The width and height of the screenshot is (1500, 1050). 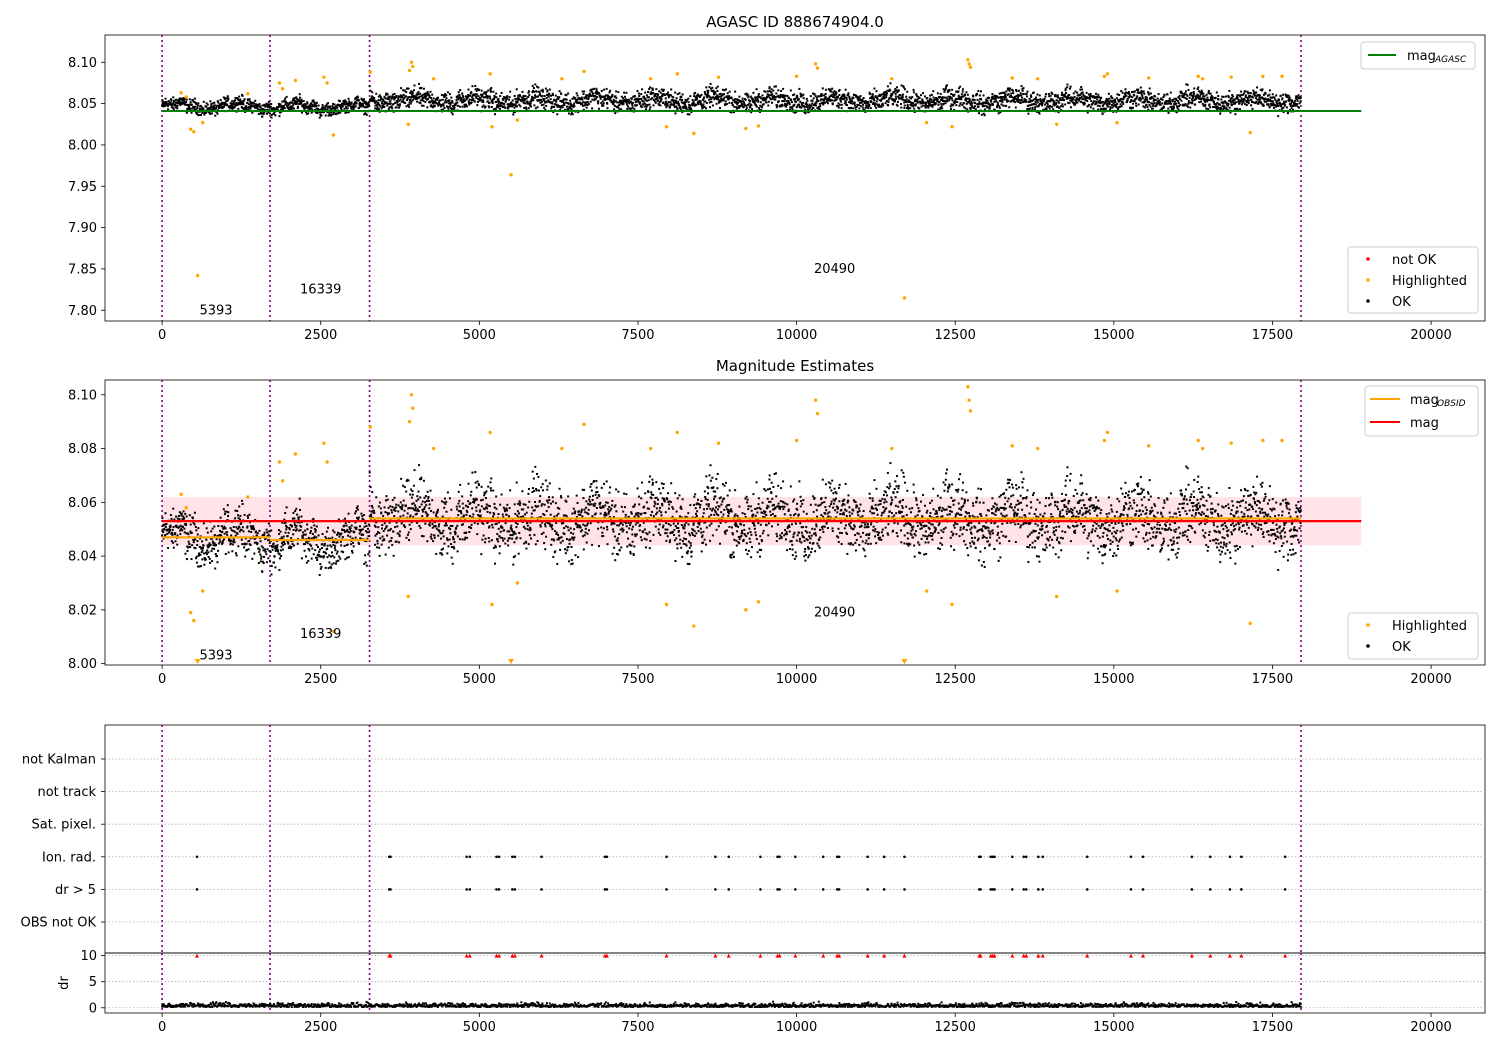 I want to click on highlighted-point, so click(x=282, y=89).